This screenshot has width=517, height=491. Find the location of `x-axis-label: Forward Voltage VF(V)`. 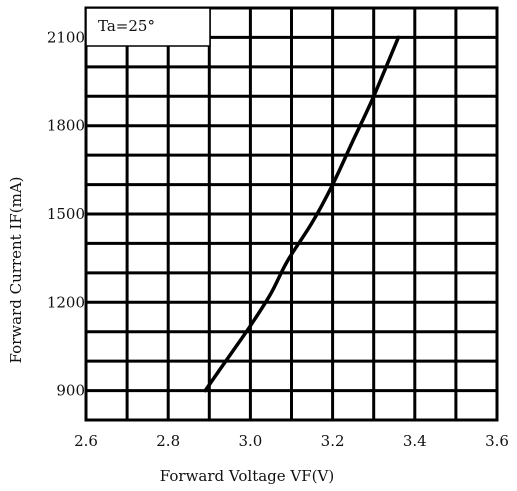

x-axis-label: Forward Voltage VF(V) is located at coordinates (247, 476).